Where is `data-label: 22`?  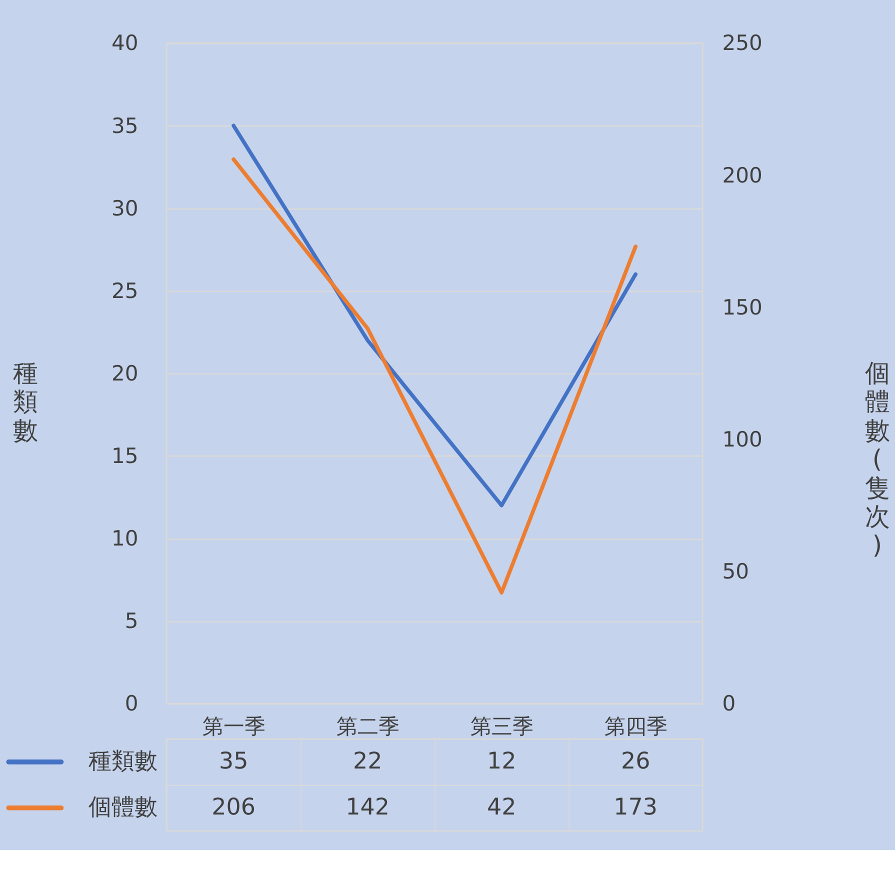 data-label: 22 is located at coordinates (367, 761).